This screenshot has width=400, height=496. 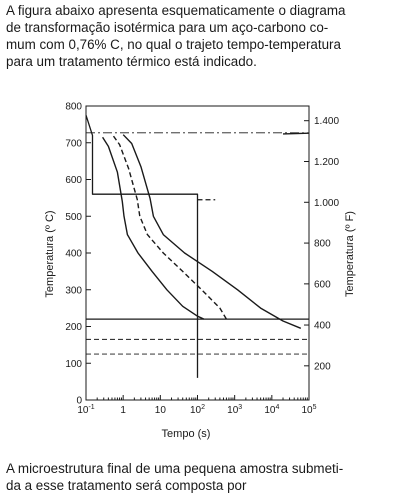 I want to click on y-tick-label-left: 0, so click(x=79, y=401).